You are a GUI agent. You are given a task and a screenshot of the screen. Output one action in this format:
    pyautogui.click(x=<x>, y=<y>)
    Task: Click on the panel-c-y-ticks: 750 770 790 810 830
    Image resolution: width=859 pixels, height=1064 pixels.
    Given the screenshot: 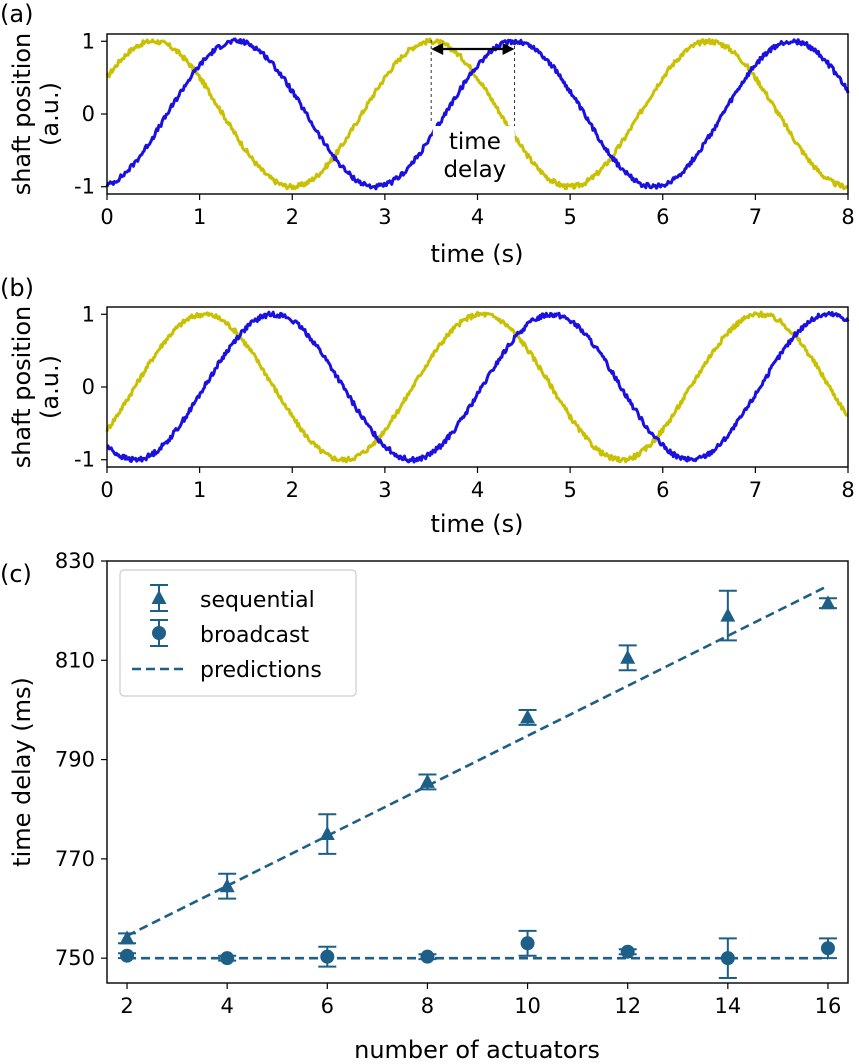 What is the action you would take?
    pyautogui.click(x=81, y=759)
    